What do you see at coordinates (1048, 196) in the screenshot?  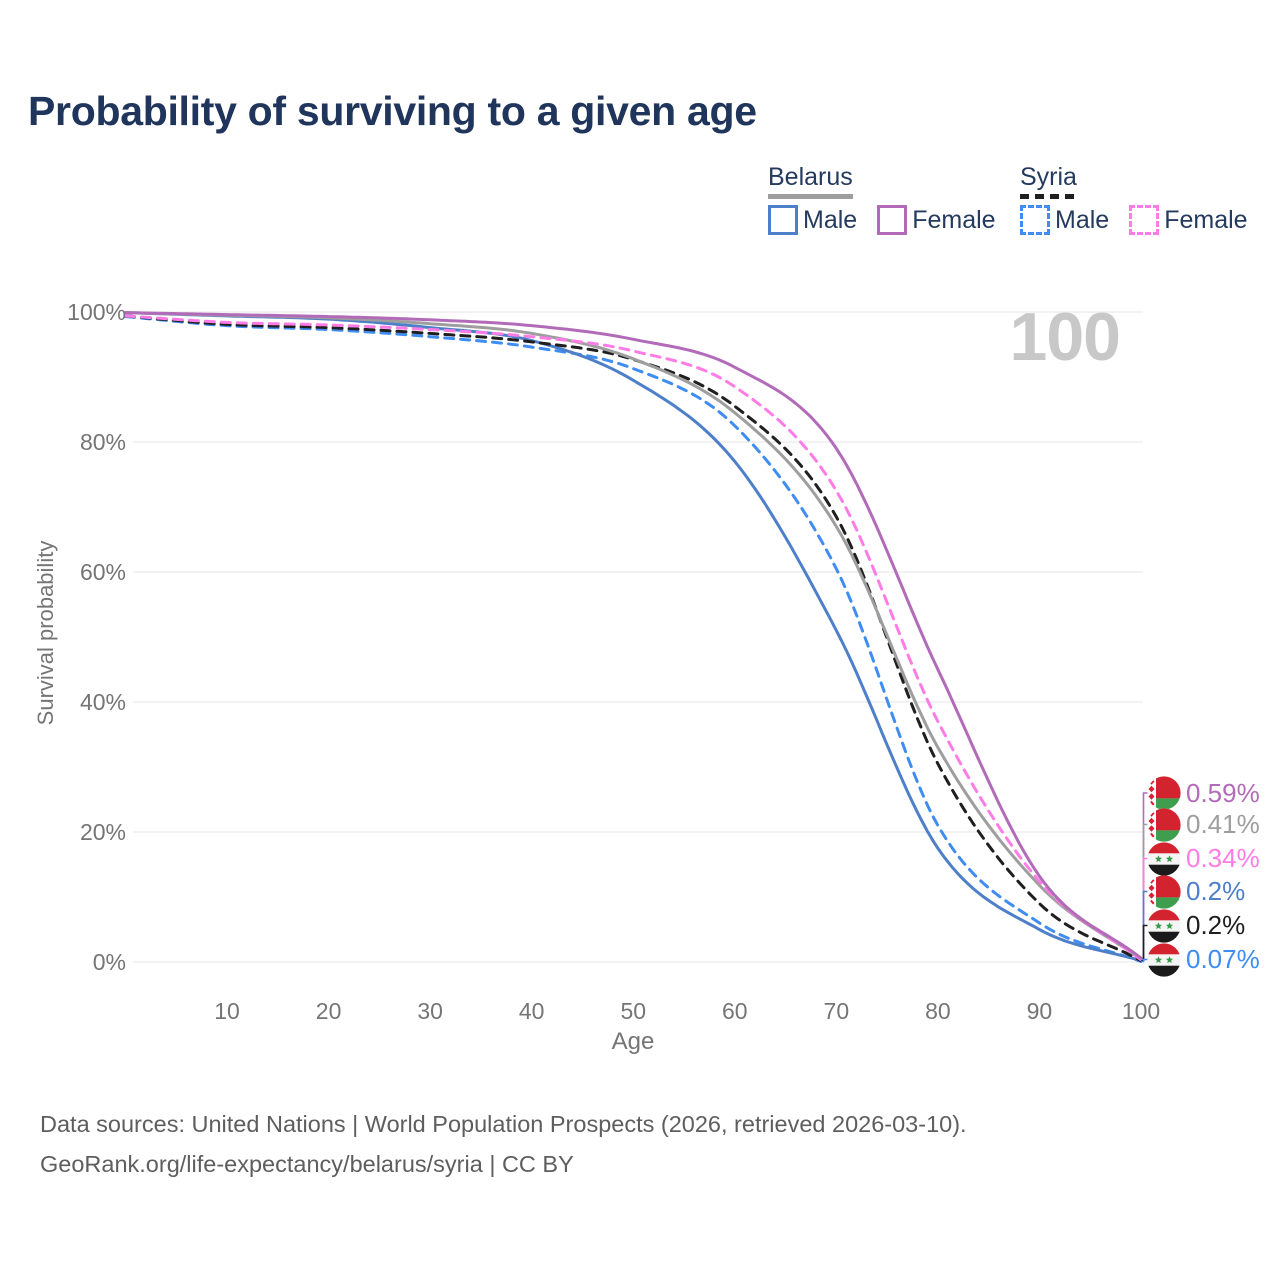 I see `syria-dashed-line-key` at bounding box center [1048, 196].